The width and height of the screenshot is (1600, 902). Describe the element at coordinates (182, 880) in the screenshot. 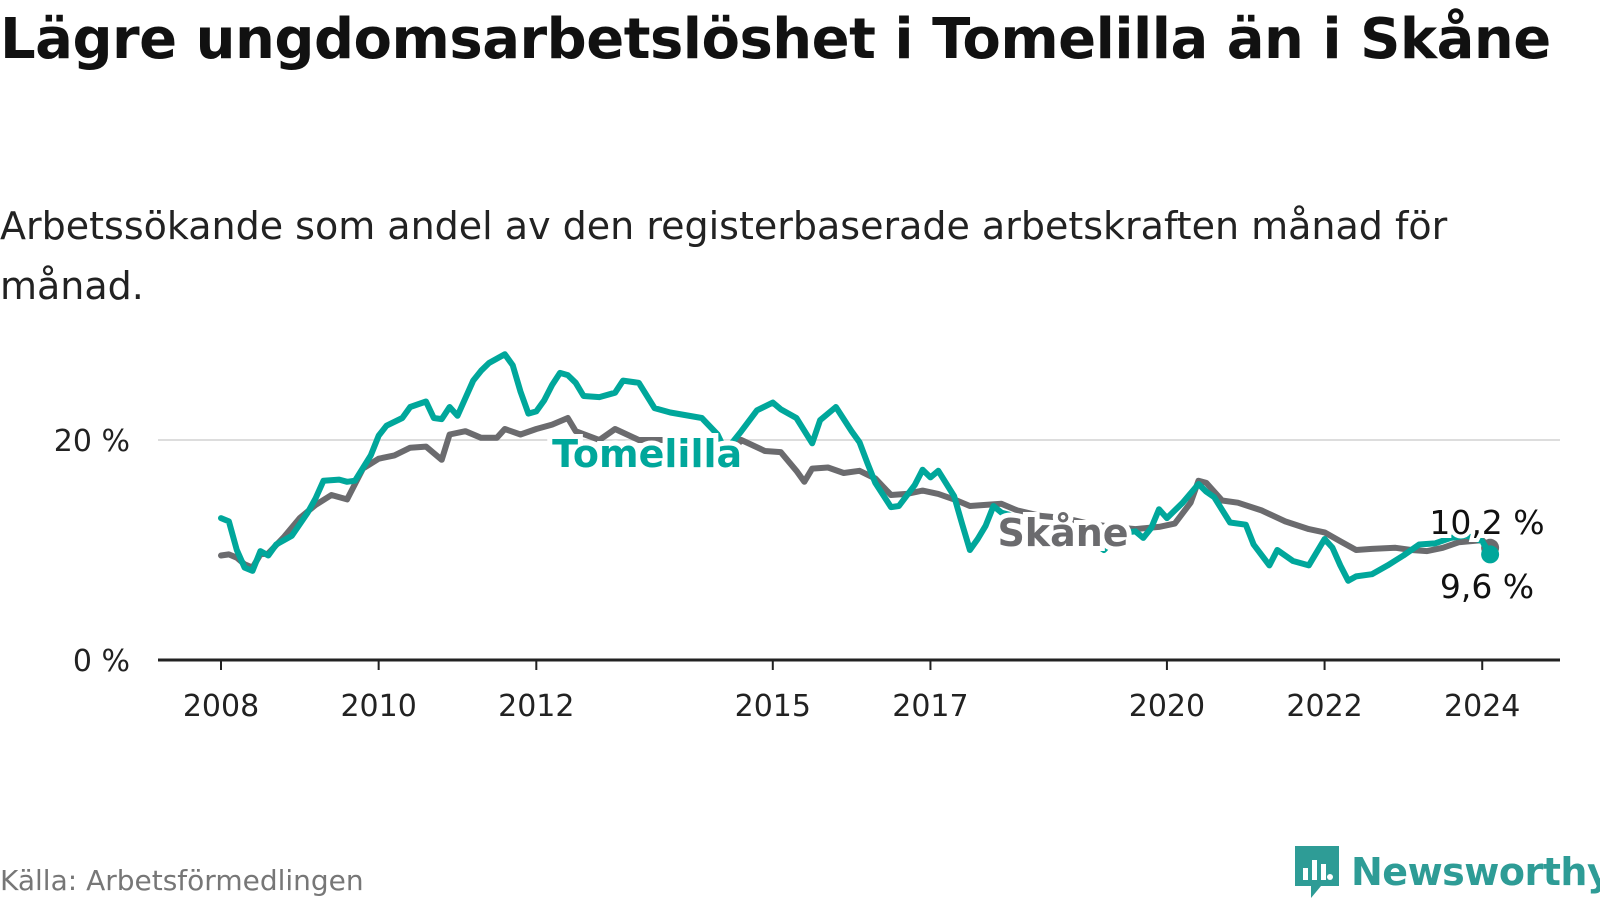

I see `source-note: Källa: Arbetsförmedlingen` at that location.